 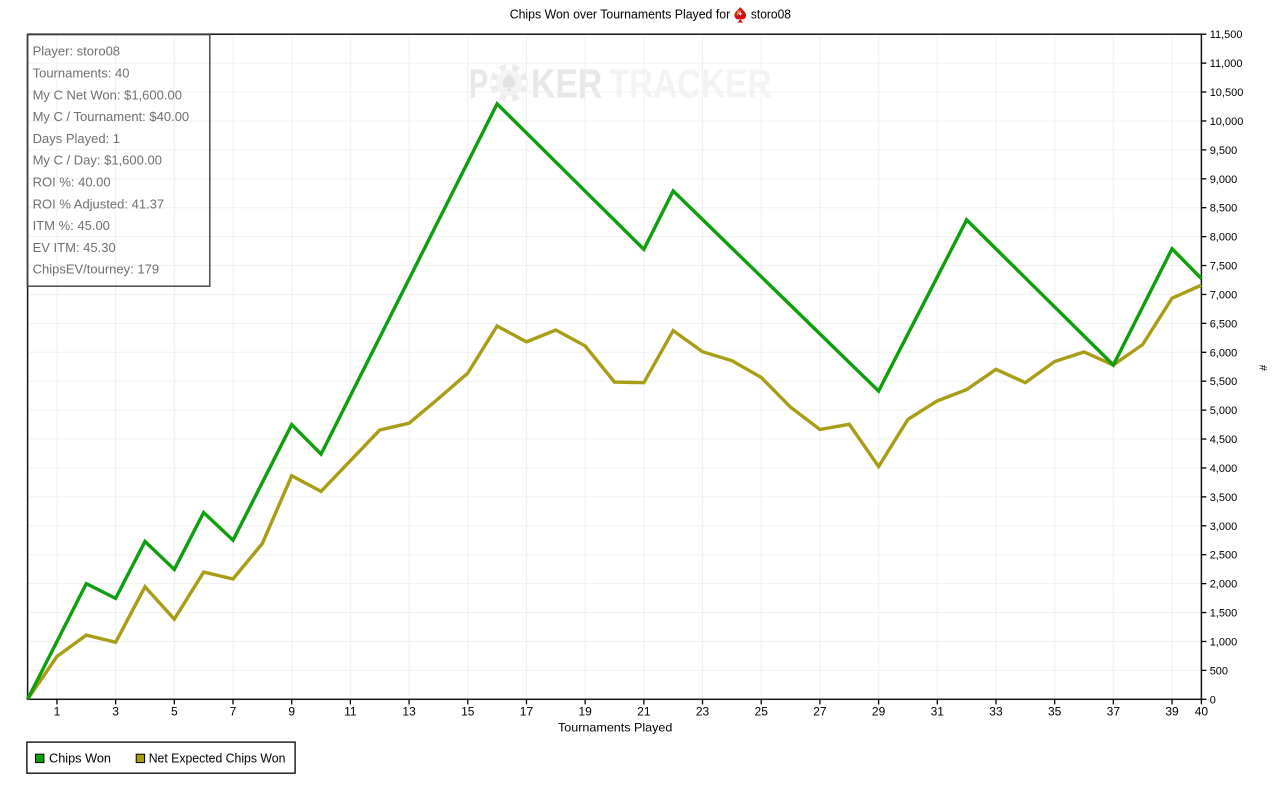 What do you see at coordinates (1224, 382) in the screenshot?
I see `svg-text: 5,500` at bounding box center [1224, 382].